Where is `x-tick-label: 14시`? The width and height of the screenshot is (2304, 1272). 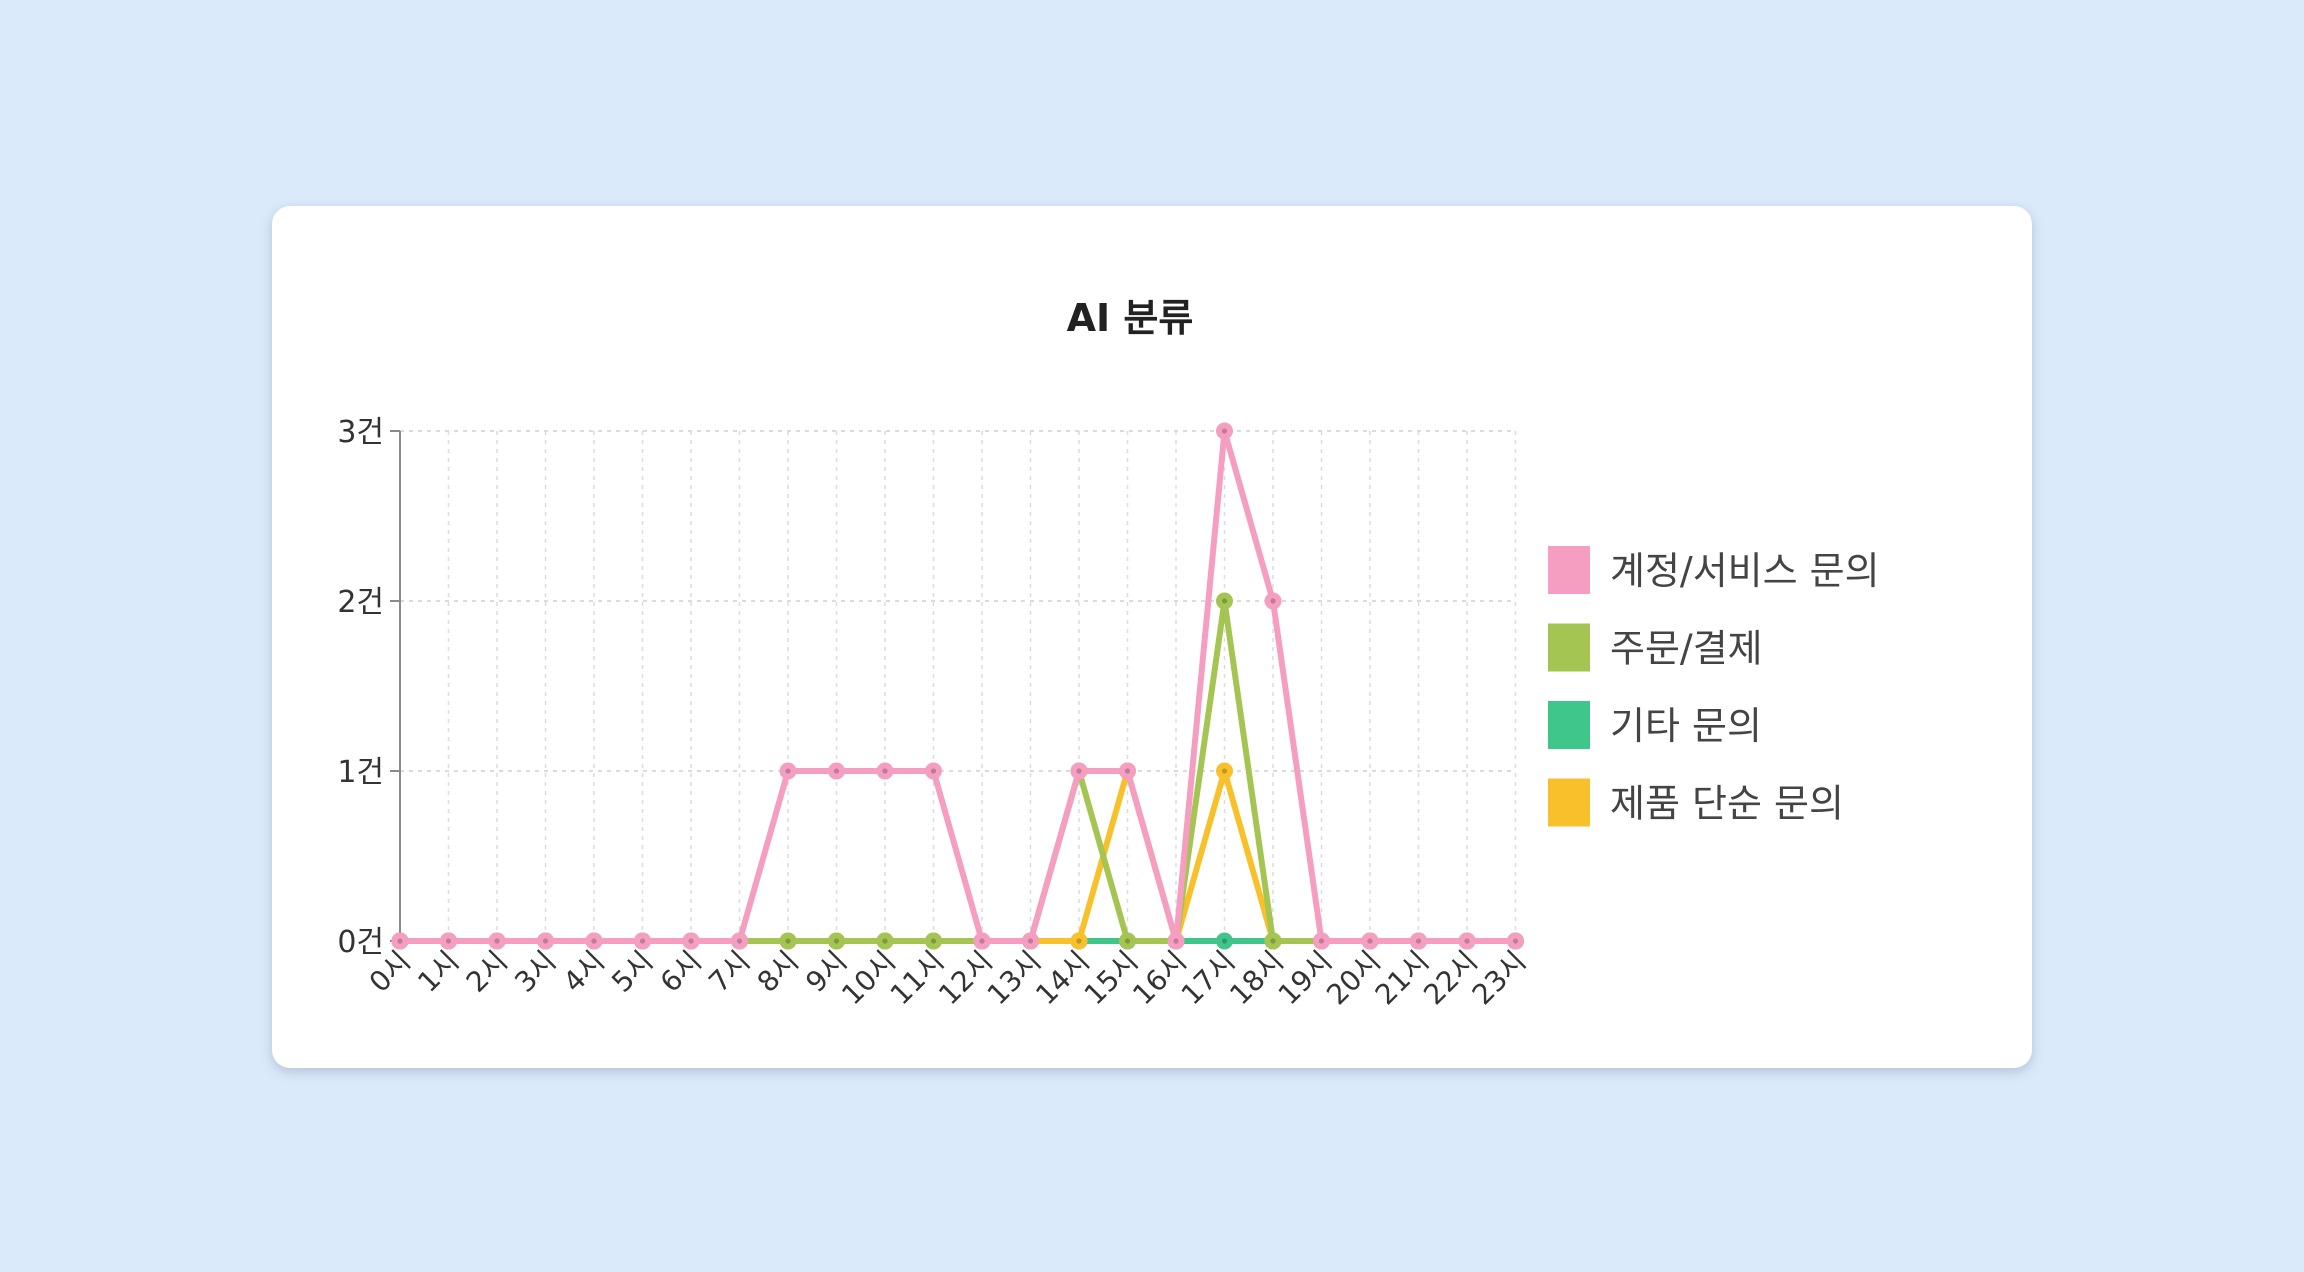
x-tick-label: 14시 is located at coordinates (1062, 978).